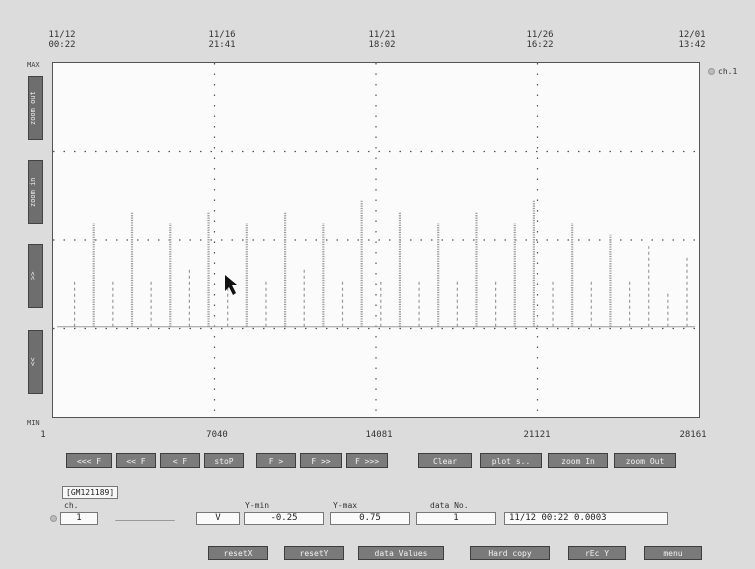  What do you see at coordinates (728, 71) in the screenshot?
I see `channel-label: ch.1` at bounding box center [728, 71].